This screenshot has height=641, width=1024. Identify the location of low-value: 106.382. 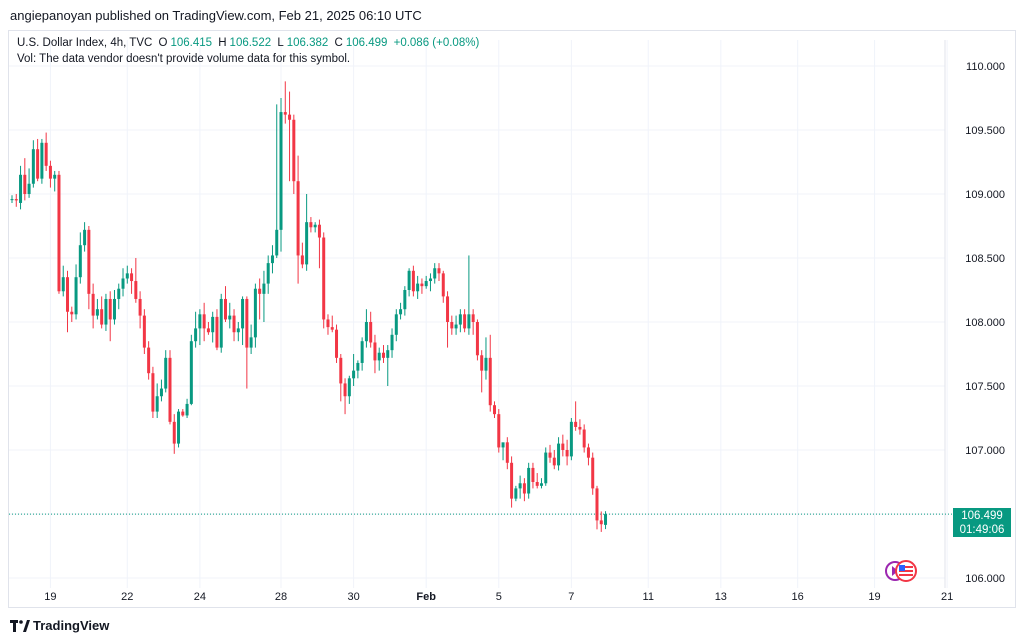
(307, 43).